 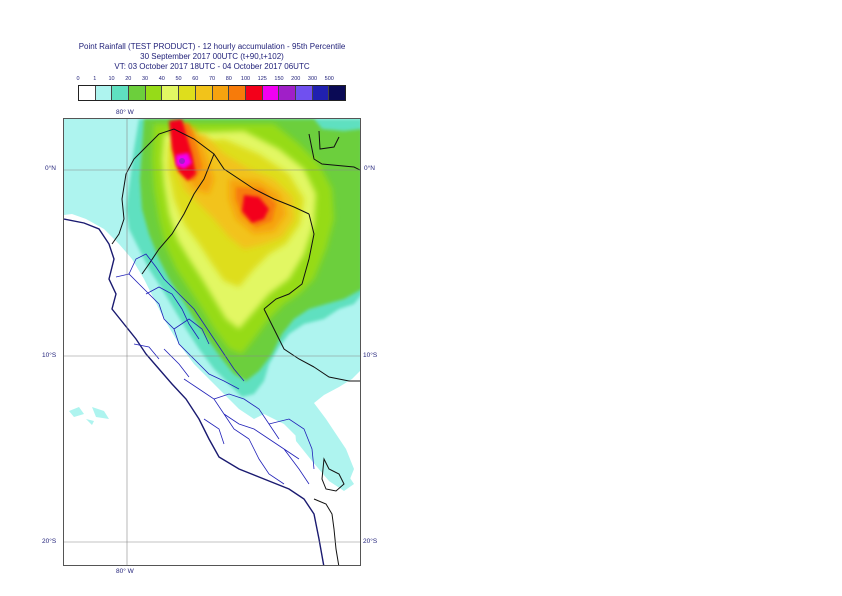 I want to click on lat-label-left-10s: 10°S, so click(x=49, y=355).